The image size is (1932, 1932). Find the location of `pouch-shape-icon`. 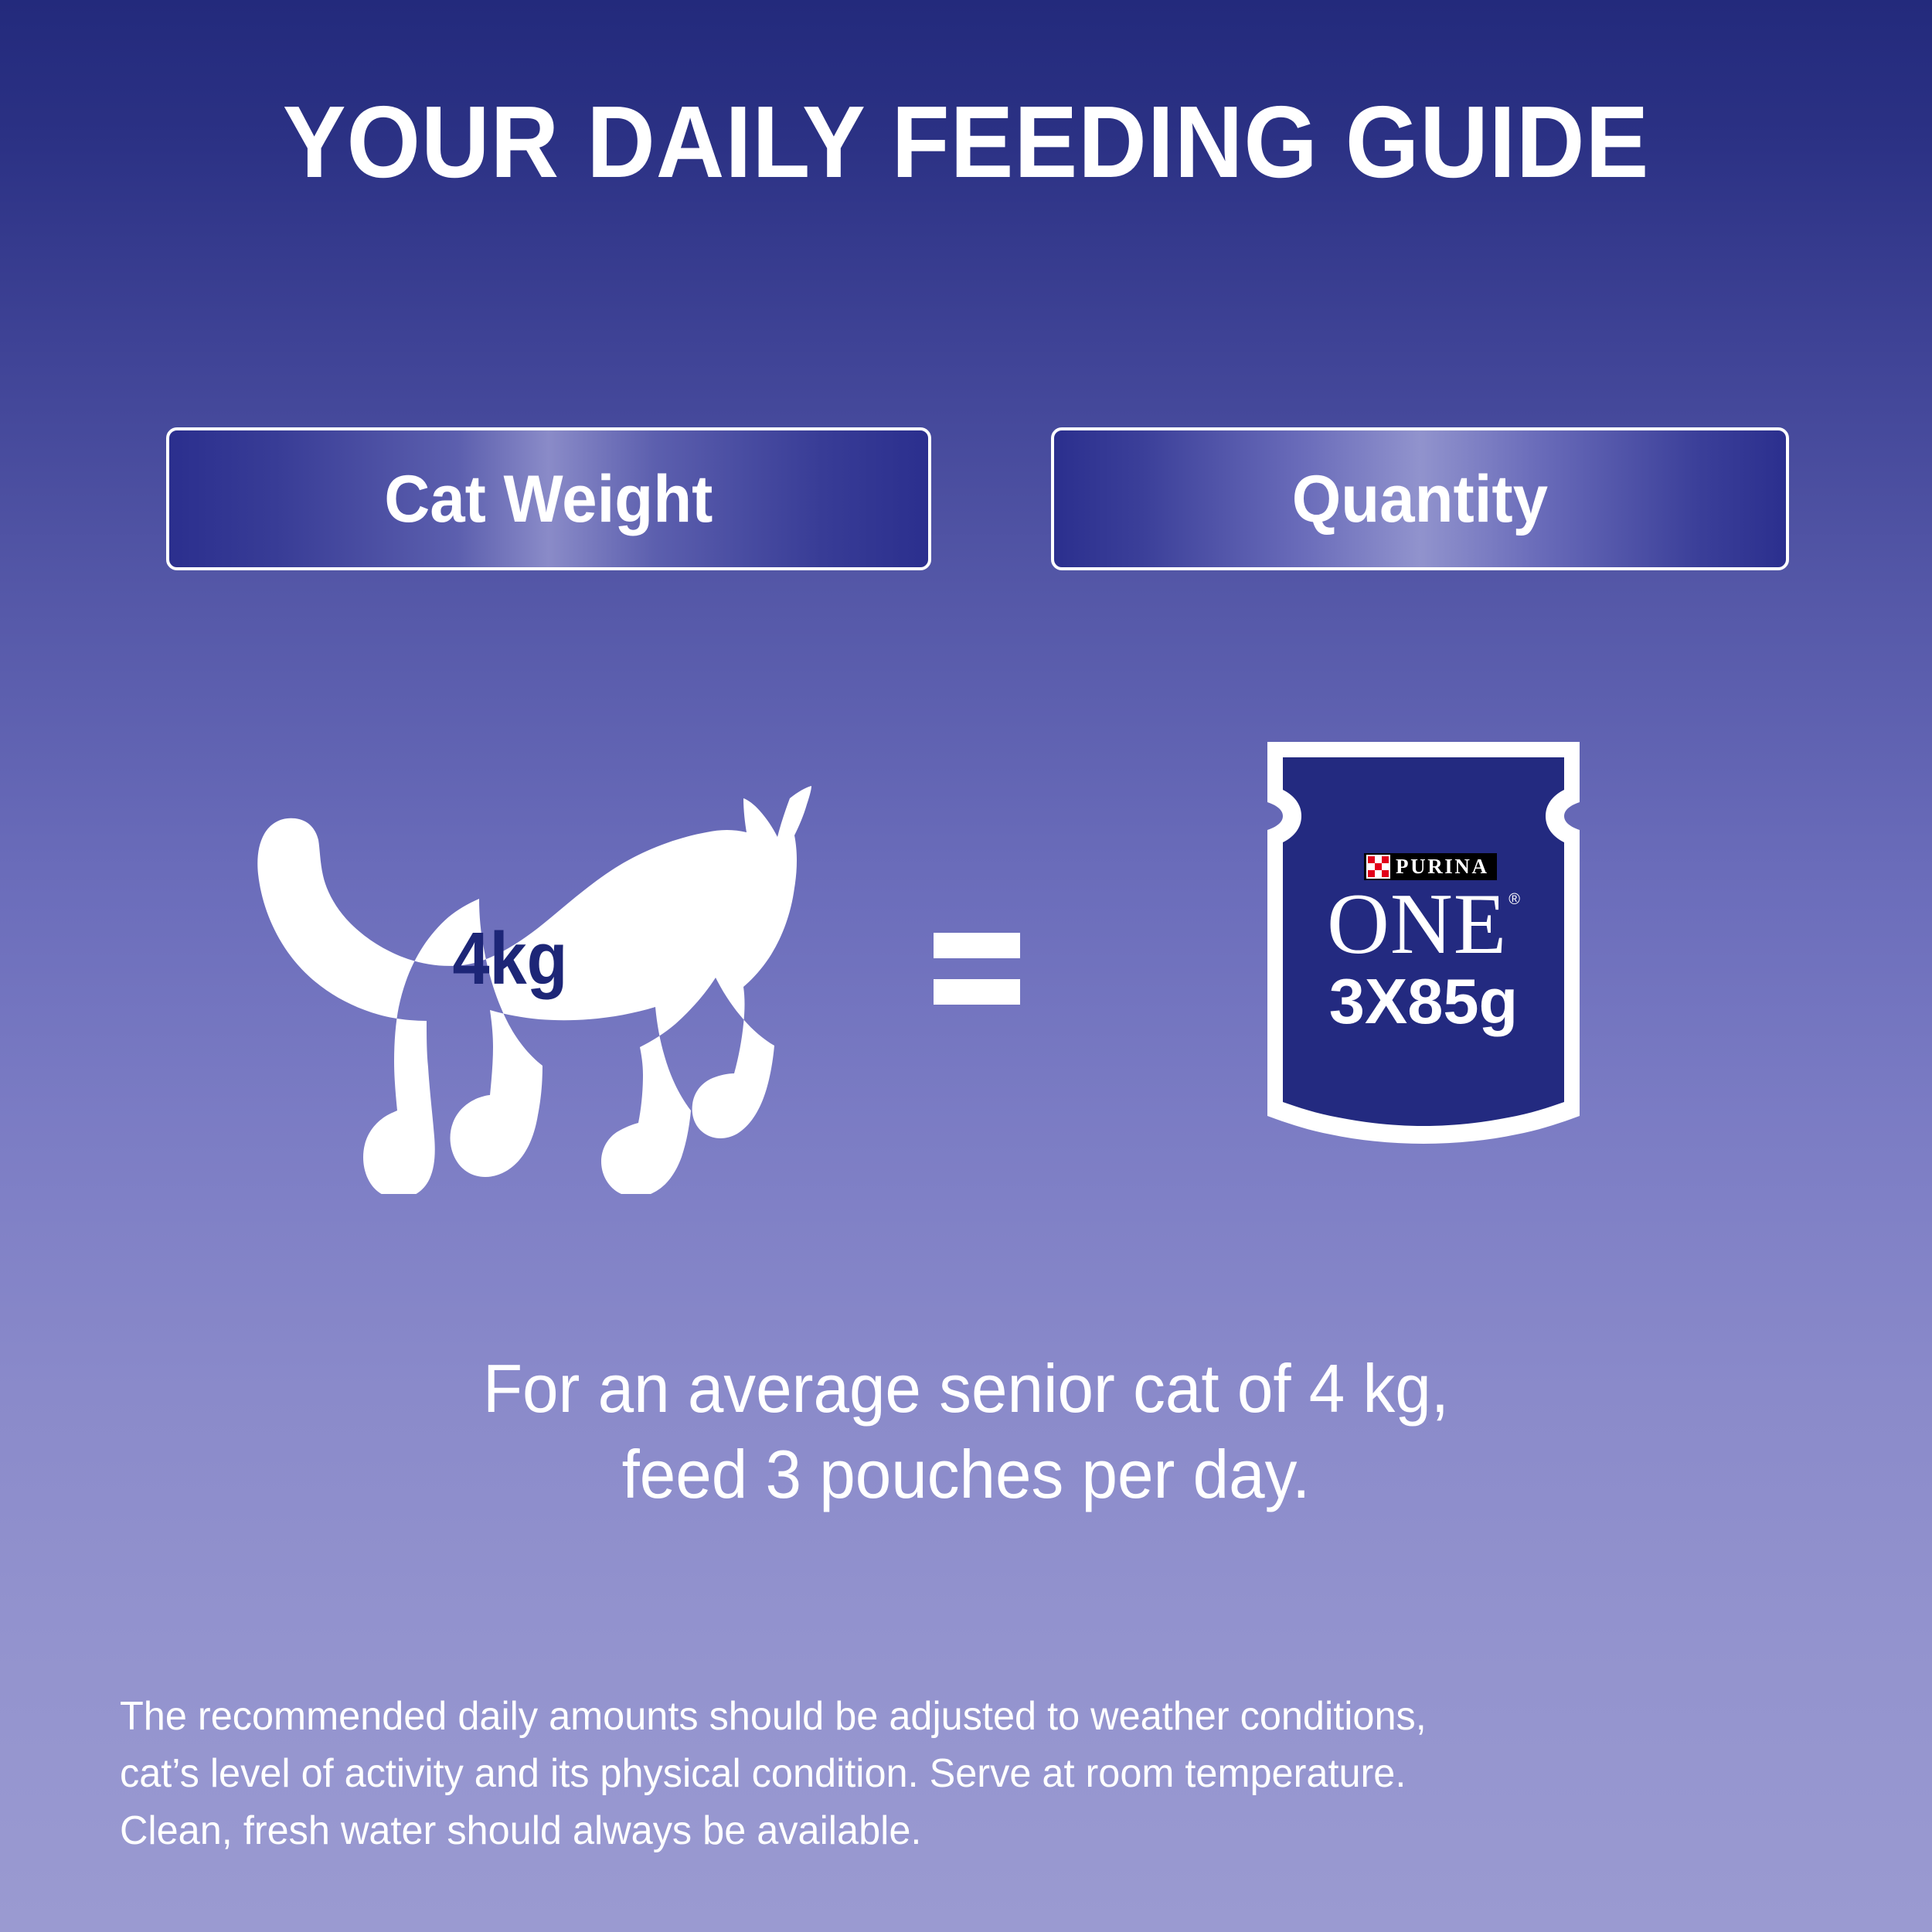

pouch-shape-icon is located at coordinates (1424, 943).